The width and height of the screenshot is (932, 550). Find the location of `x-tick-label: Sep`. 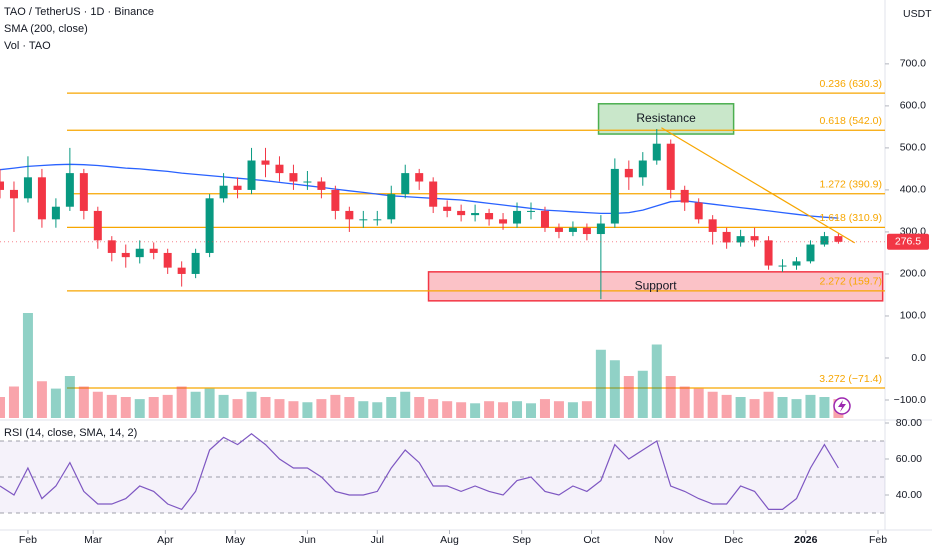

x-tick-label: Sep is located at coordinates (521, 540).